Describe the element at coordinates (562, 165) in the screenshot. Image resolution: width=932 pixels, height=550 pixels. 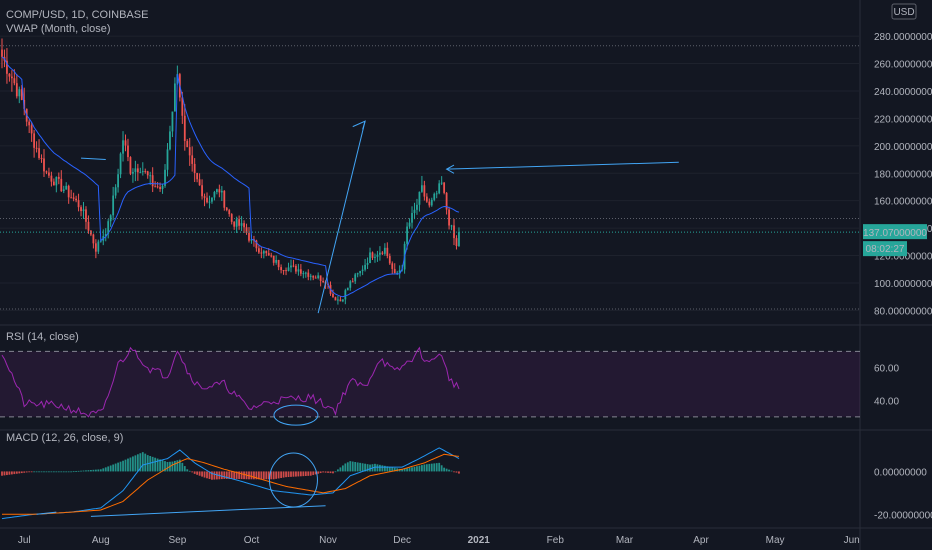
I see `resistance-arrow` at that location.